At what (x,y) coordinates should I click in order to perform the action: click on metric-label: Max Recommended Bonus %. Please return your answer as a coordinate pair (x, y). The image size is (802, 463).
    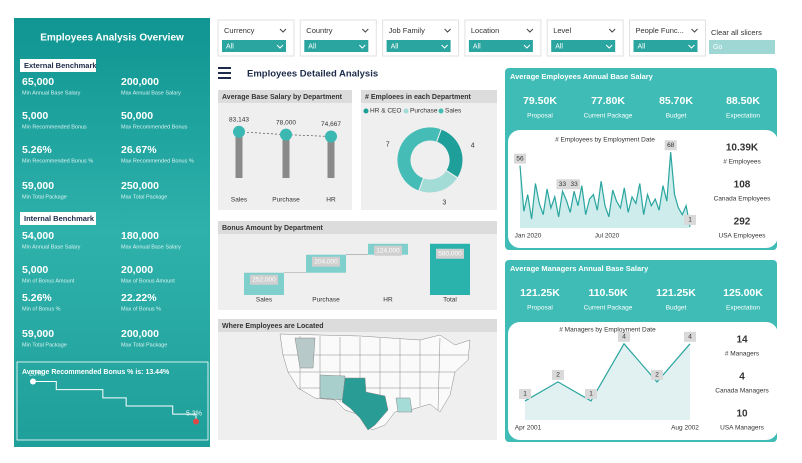
    Looking at the image, I should click on (157, 161).